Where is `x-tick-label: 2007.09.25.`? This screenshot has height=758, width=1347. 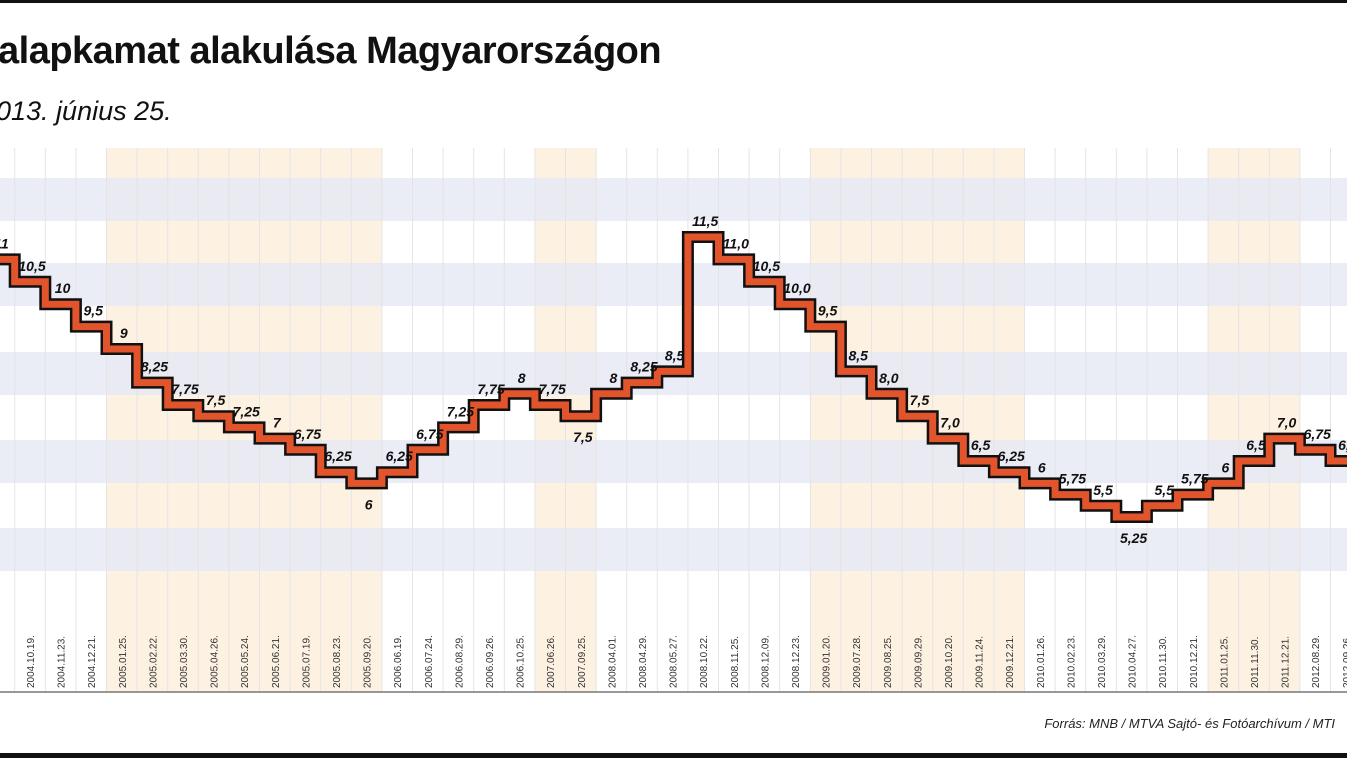
x-tick-label: 2007.09.25. is located at coordinates (582, 661).